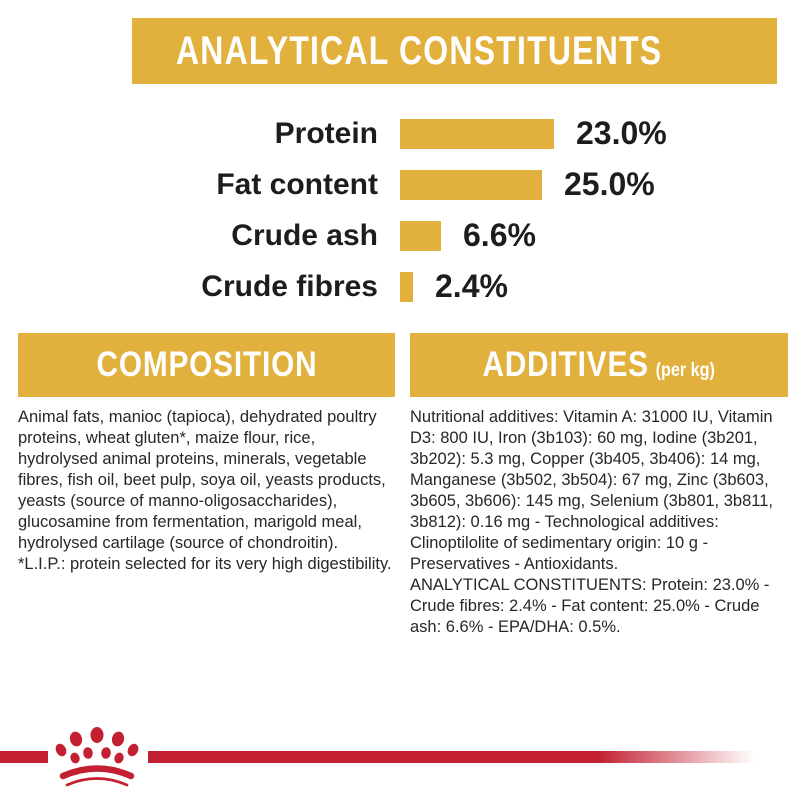  I want to click on chart-row: Fat content 25.0%, so click(400, 184).